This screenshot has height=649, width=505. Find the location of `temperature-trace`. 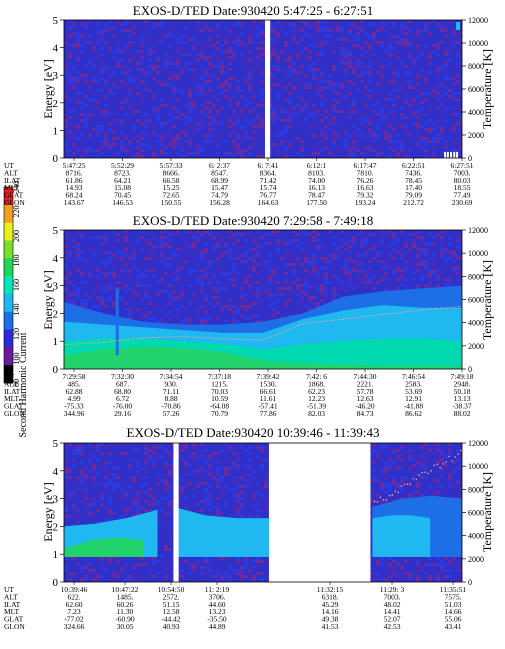

temperature-trace is located at coordinates (84, 343).